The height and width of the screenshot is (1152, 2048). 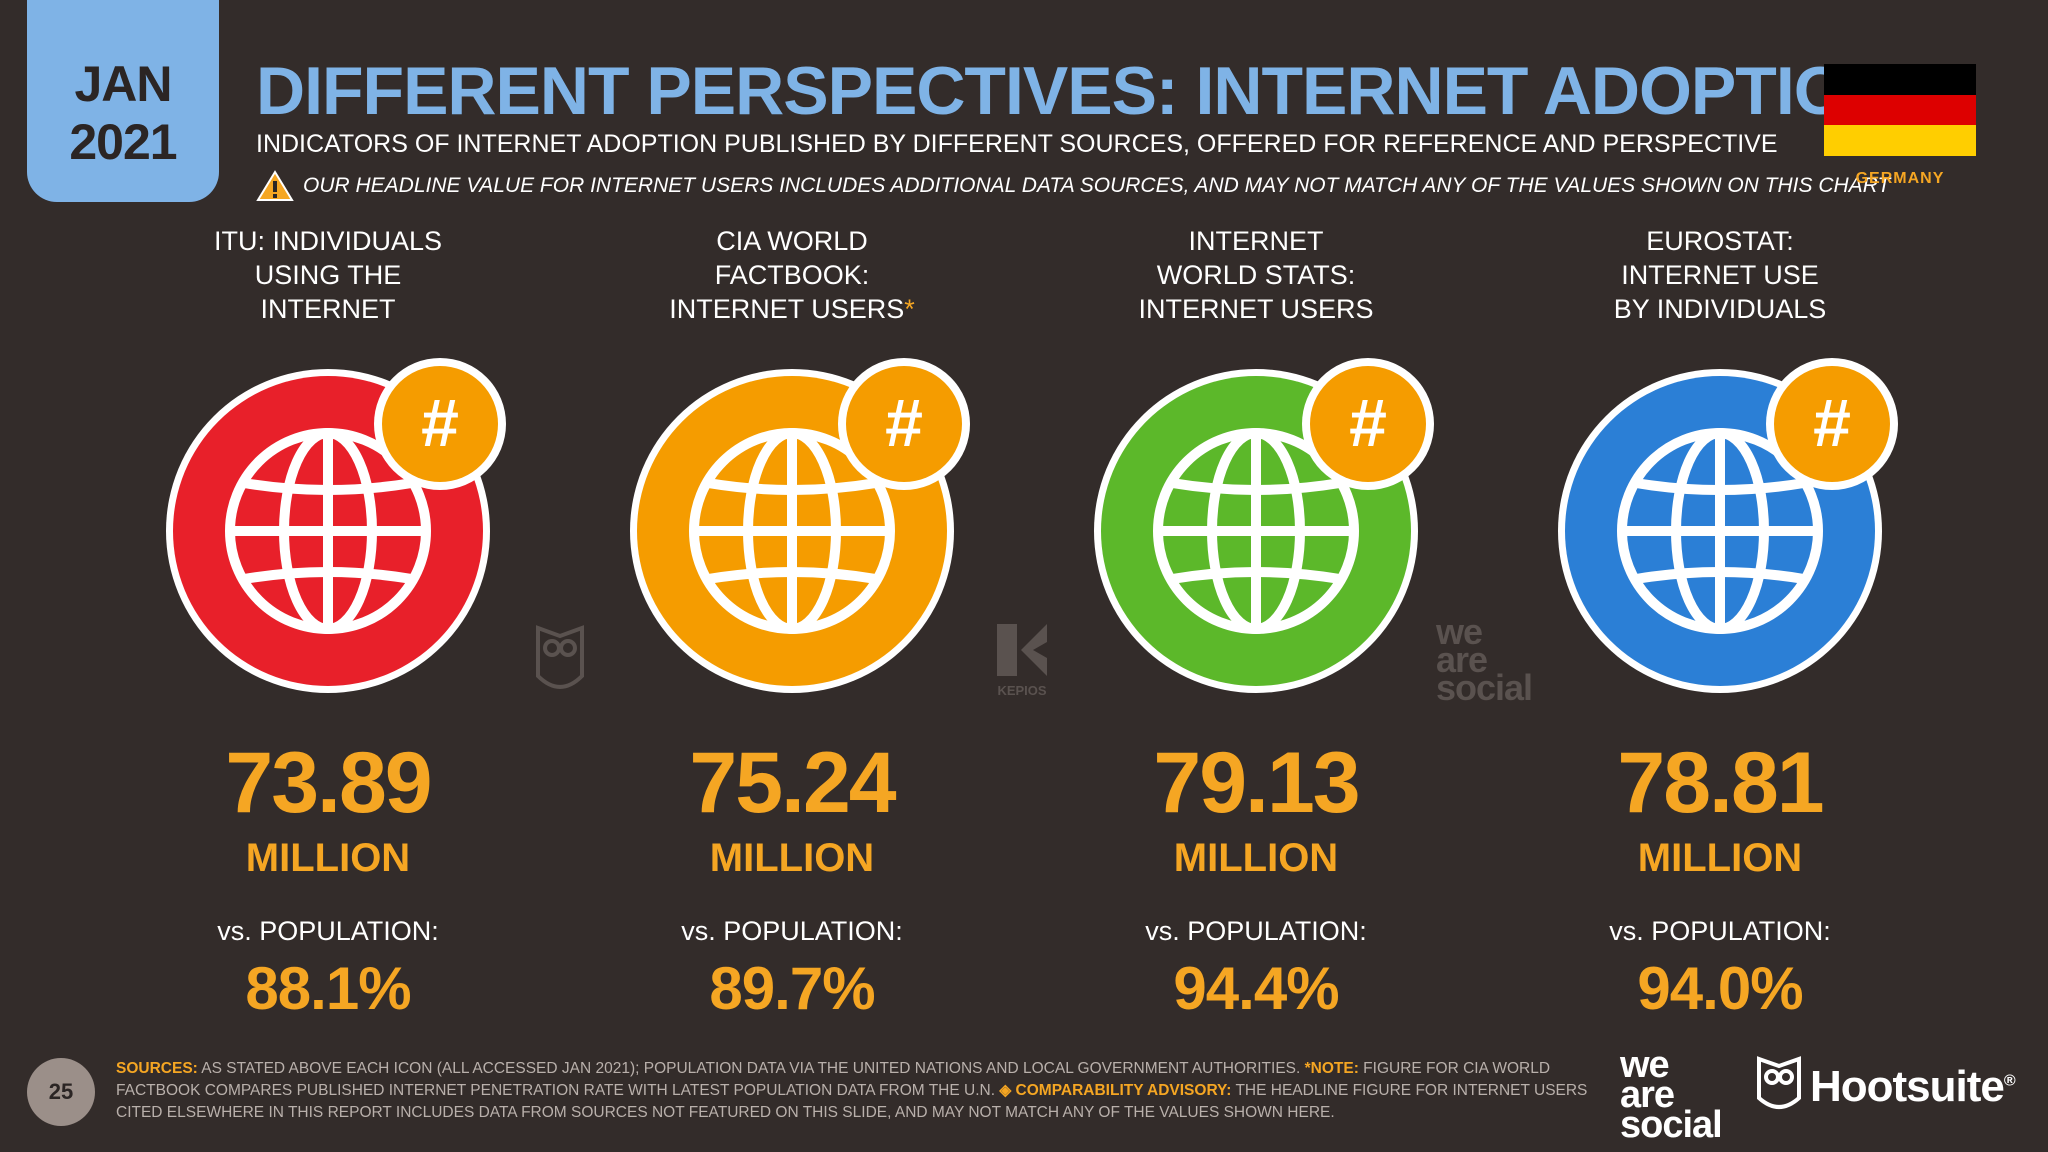 I want to click on country-label: GERMANY, so click(x=1900, y=178).